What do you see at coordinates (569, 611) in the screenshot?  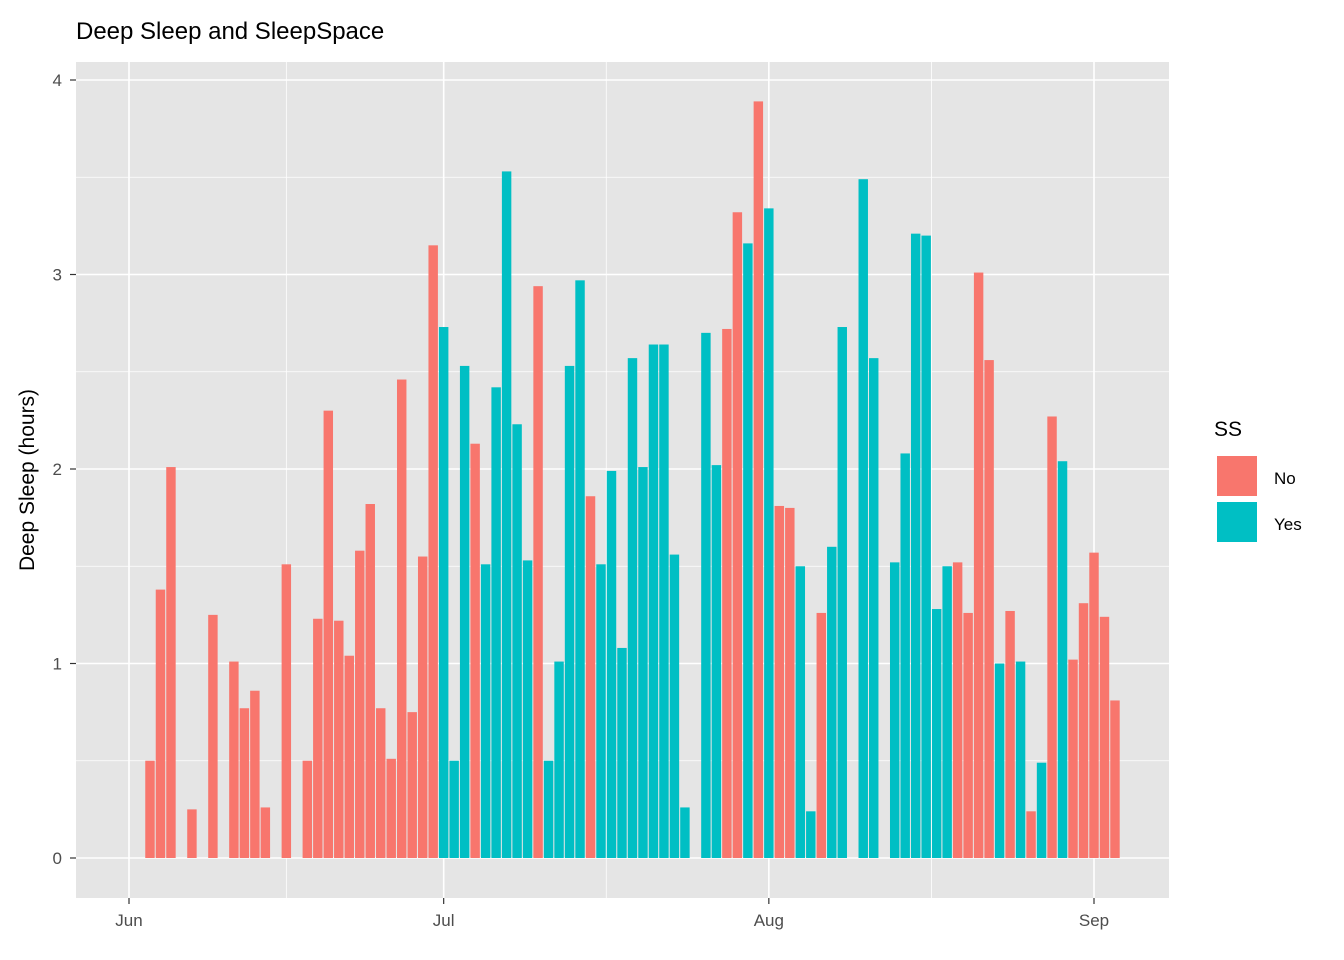 I see `bar-07-13-yes` at bounding box center [569, 611].